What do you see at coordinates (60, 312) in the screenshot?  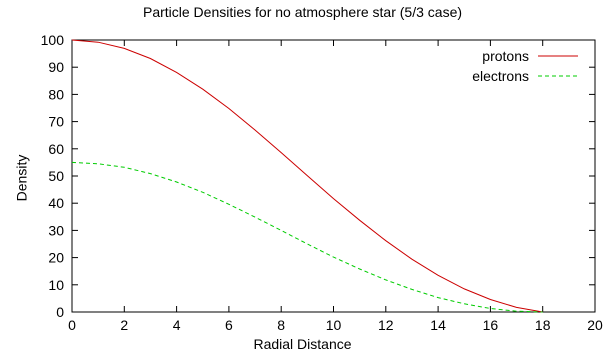 I see `y-tick-label: 0` at bounding box center [60, 312].